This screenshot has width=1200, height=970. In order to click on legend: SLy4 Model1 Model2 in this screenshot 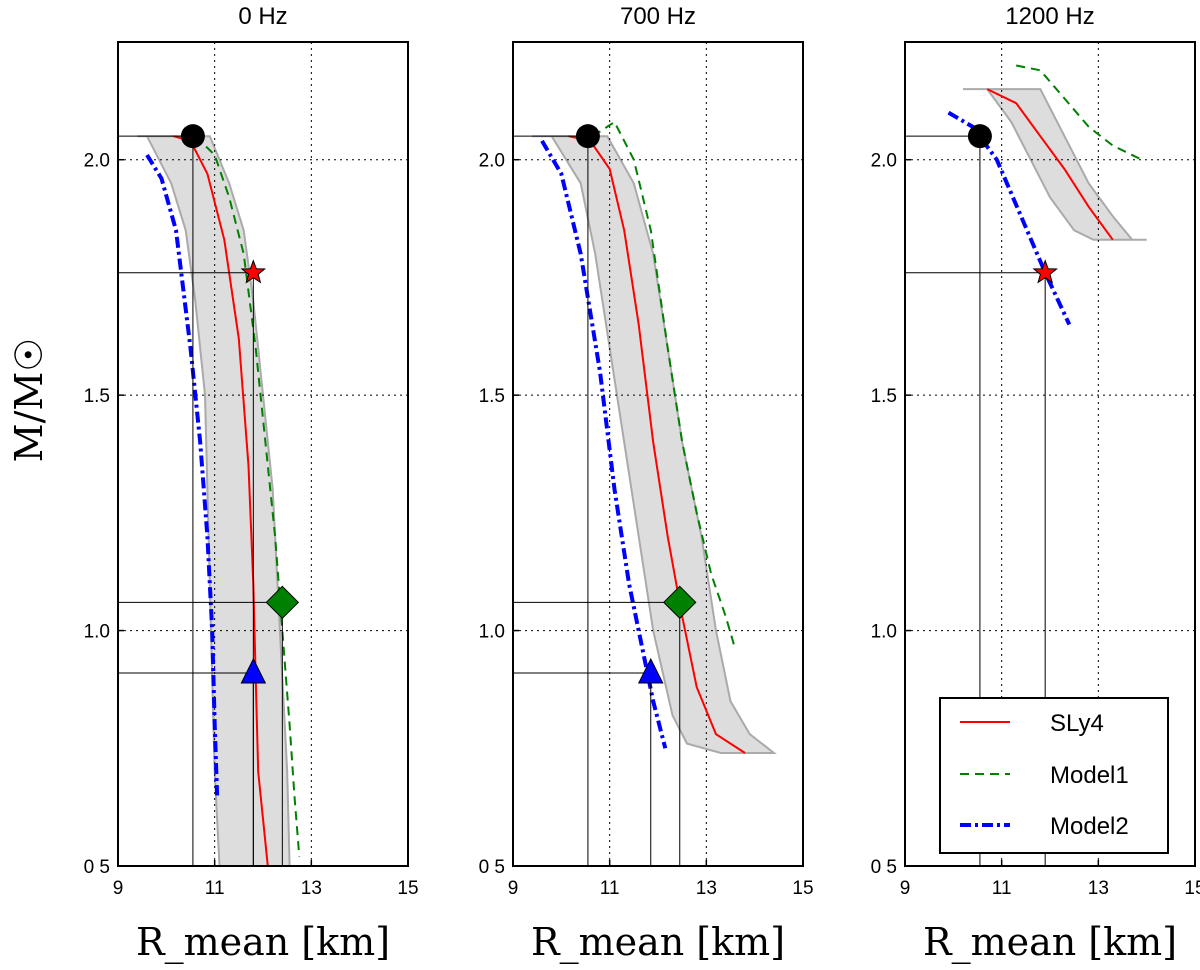, I will do `click(1054, 775)`.